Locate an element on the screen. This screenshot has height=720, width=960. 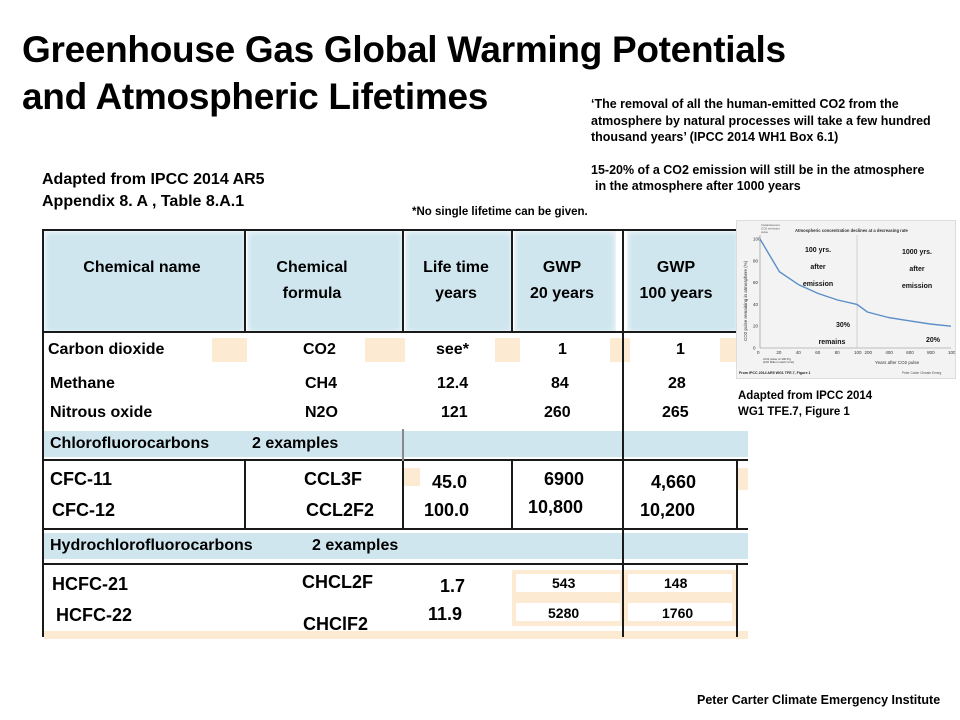
cfc-group-label: Chlorofluorocarbons is located at coordinates (130, 443).